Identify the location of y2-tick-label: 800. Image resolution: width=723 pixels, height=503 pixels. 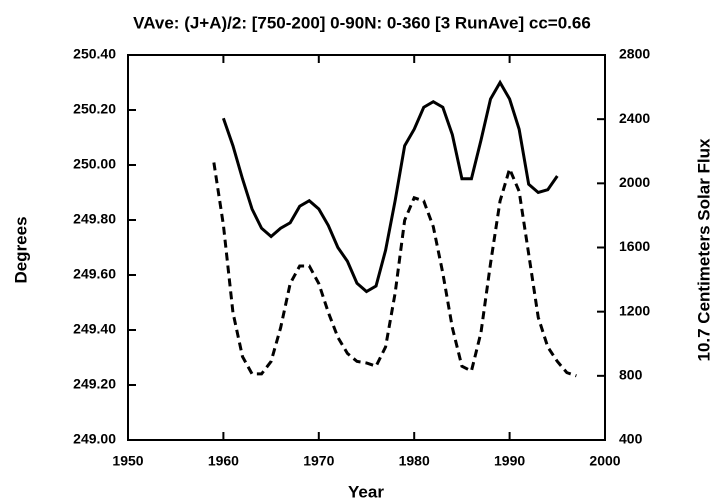
(631, 375).